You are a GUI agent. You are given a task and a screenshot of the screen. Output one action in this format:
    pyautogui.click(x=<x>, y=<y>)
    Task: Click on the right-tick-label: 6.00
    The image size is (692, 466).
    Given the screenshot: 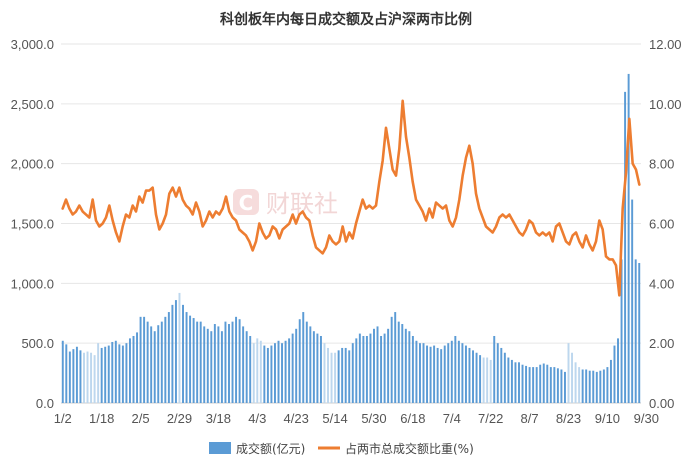 What is the action you would take?
    pyautogui.click(x=661, y=224)
    